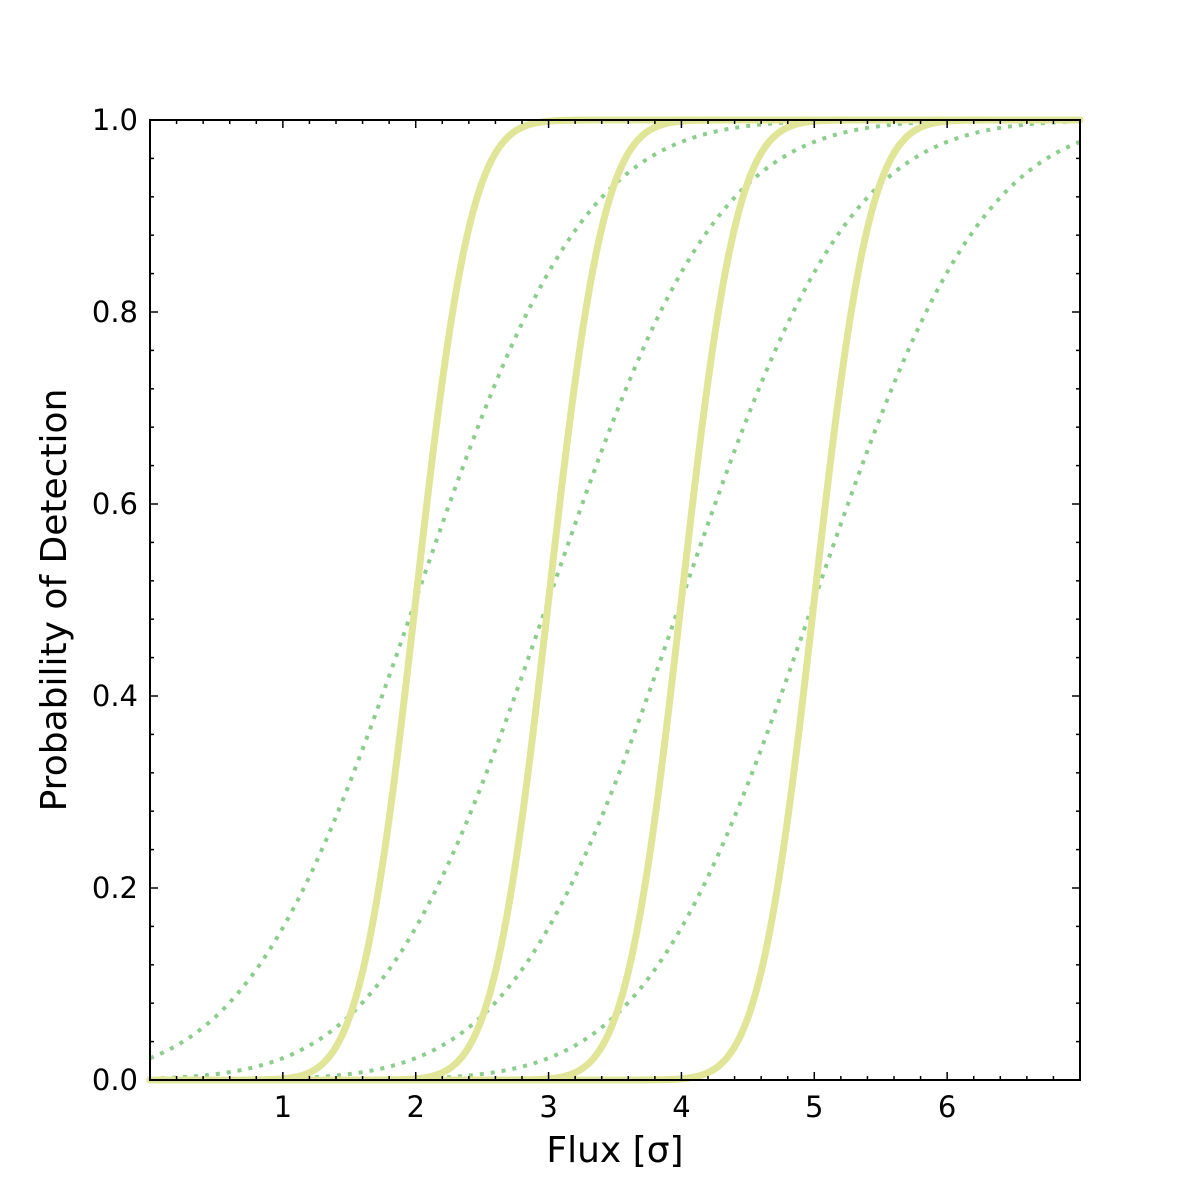 Image resolution: width=1200 pixels, height=1200 pixels. What do you see at coordinates (115, 1080) in the screenshot?
I see `y-tick-label: 0.0` at bounding box center [115, 1080].